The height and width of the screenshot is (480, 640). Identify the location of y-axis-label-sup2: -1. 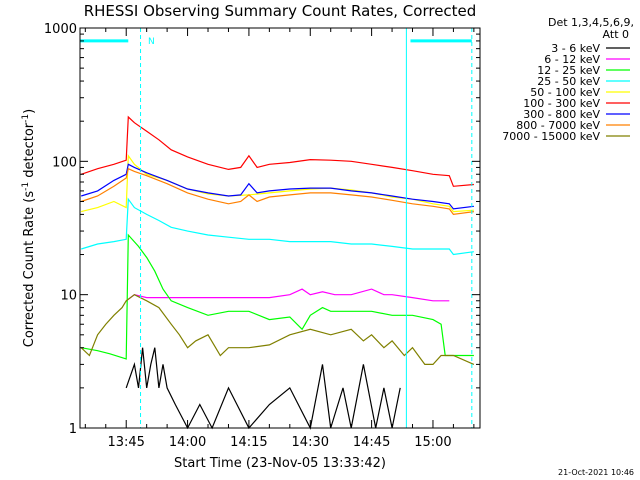
(26, 118).